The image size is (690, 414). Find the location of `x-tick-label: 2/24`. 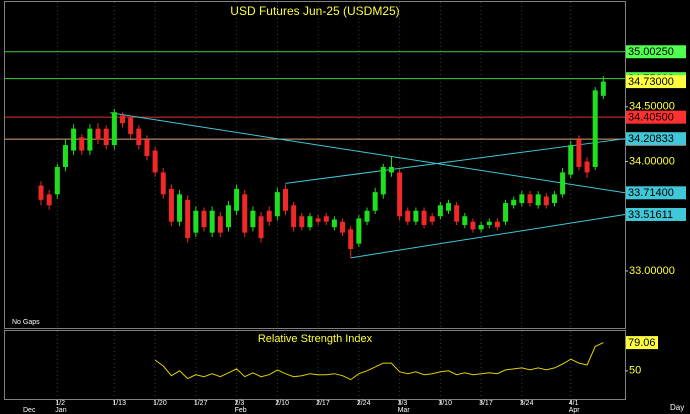

x-tick-label: 2/24 is located at coordinates (364, 403).